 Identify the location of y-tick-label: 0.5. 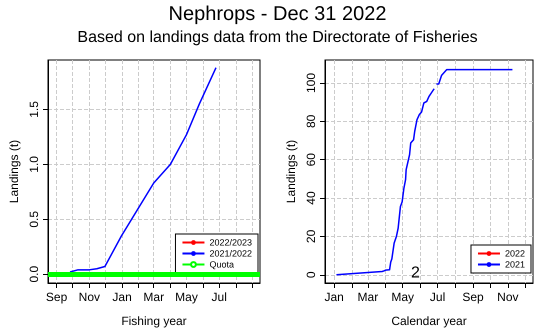
(34, 219).